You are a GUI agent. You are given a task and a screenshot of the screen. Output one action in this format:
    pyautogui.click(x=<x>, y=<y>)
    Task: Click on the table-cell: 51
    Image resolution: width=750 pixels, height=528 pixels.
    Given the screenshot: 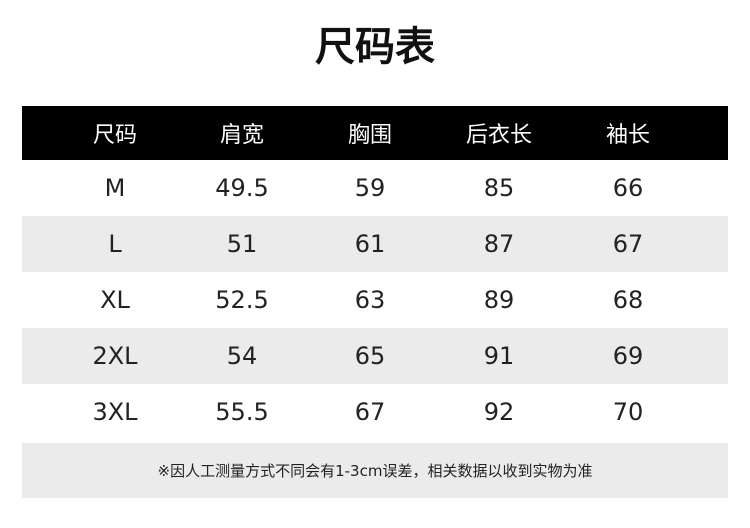 What is the action you would take?
    pyautogui.click(x=242, y=244)
    